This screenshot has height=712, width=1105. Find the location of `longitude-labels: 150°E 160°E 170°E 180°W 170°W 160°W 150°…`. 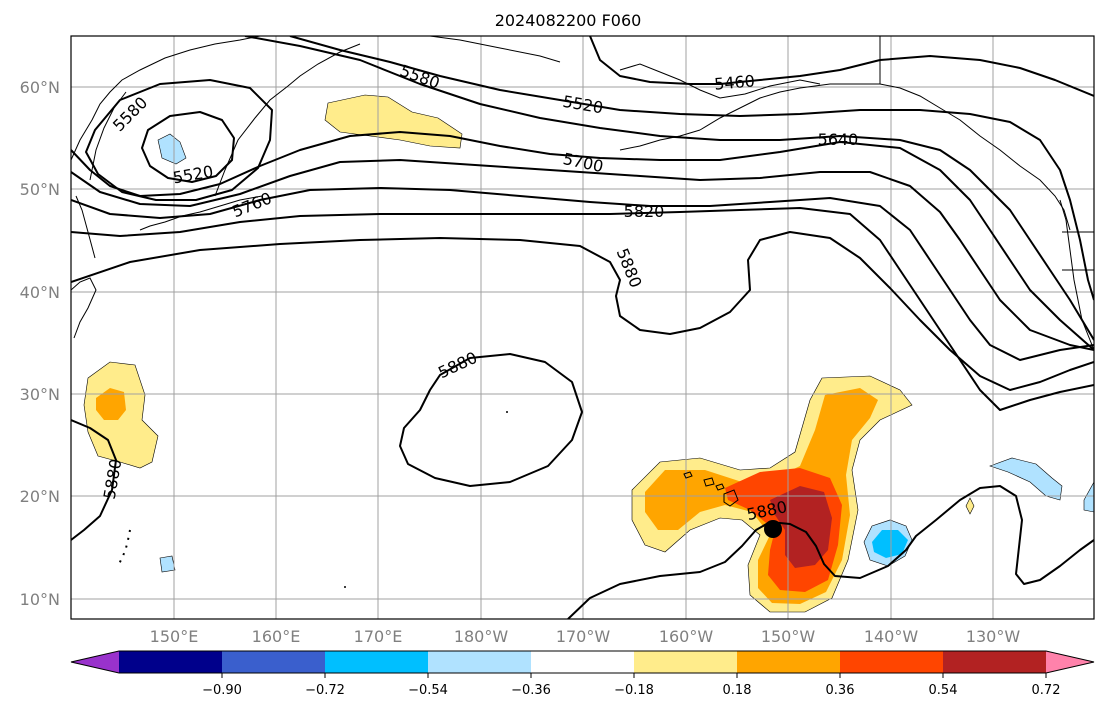

longitude-labels: 150°E 160°E 170°E 180°W 170°W 160°W 150°… is located at coordinates (585, 636).